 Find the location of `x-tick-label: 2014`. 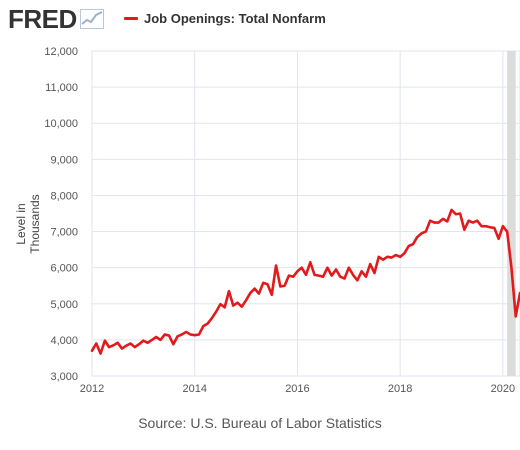

x-tick-label: 2014 is located at coordinates (194, 389).